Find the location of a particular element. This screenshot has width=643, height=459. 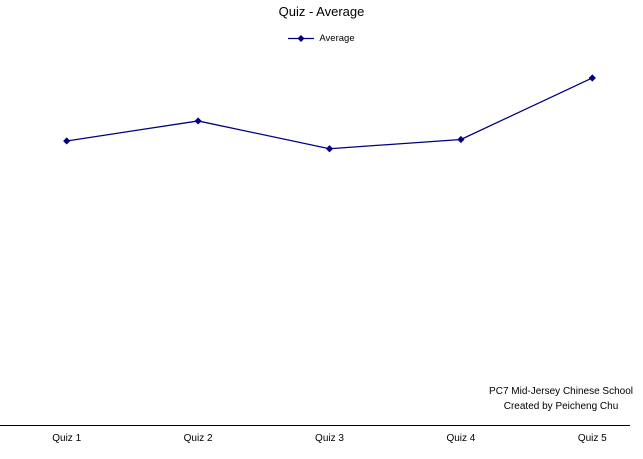

legend-label: Average is located at coordinates (337, 38).